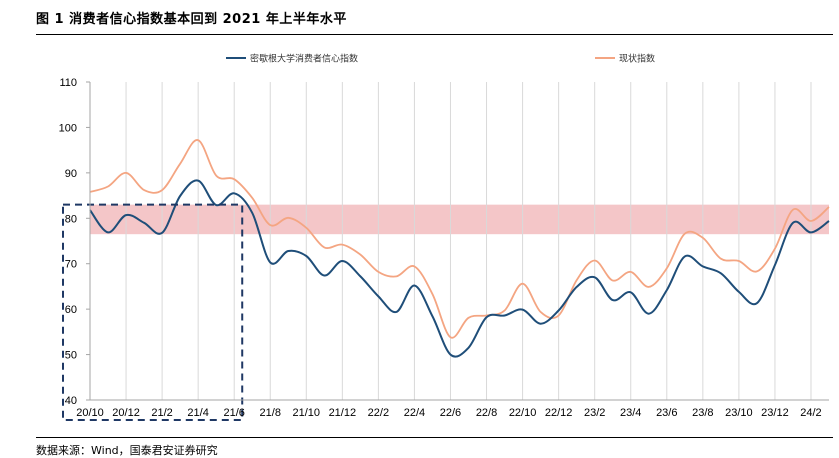  I want to click on y-tick-label: 40, so click(71, 401).